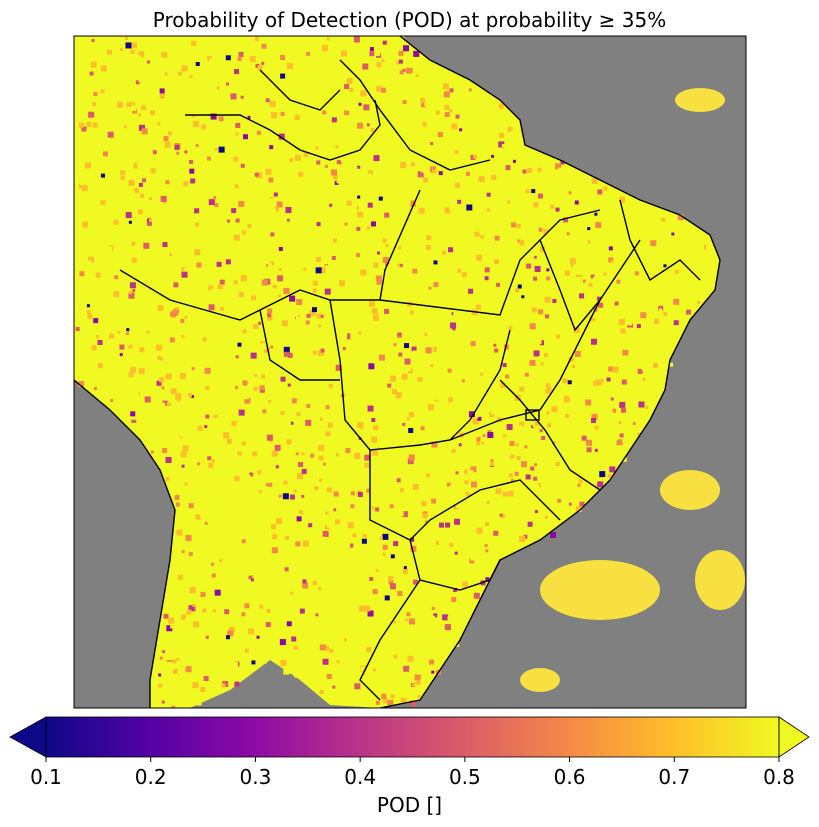  Describe the element at coordinates (412, 737) in the screenshot. I see `colorbar-gradient` at that location.